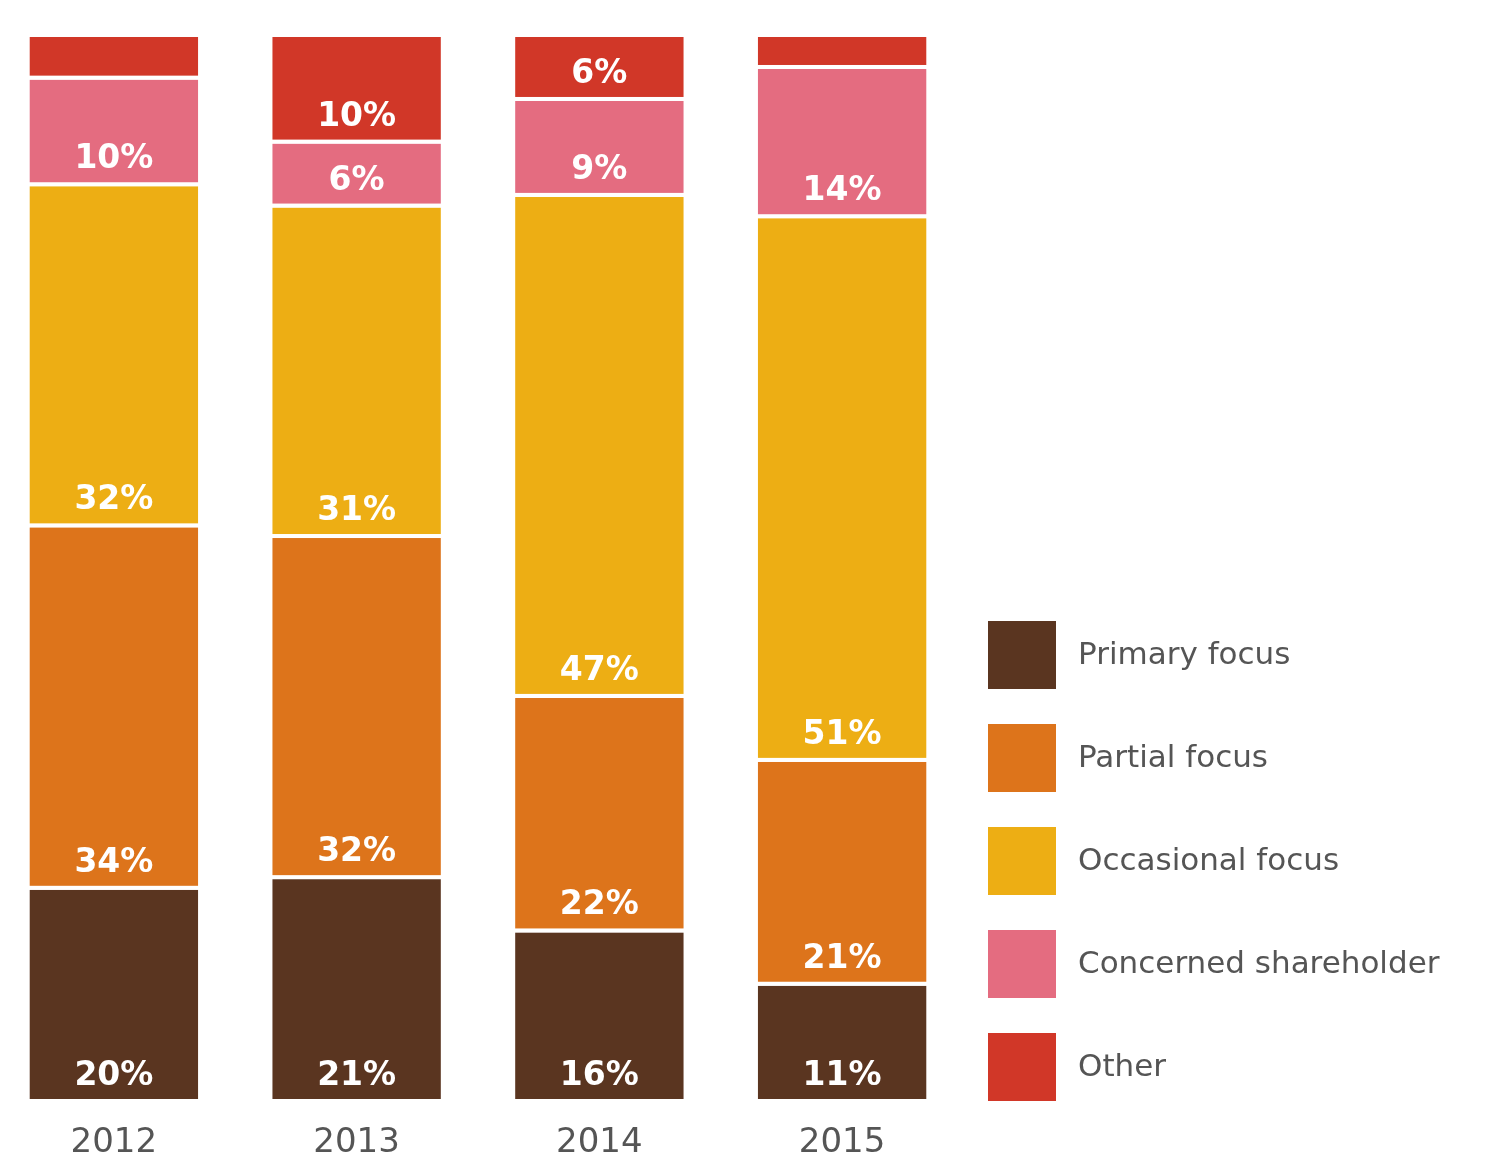 The image size is (1485, 1162). What do you see at coordinates (1209, 858) in the screenshot?
I see `legend-label: Occasional focus` at bounding box center [1209, 858].